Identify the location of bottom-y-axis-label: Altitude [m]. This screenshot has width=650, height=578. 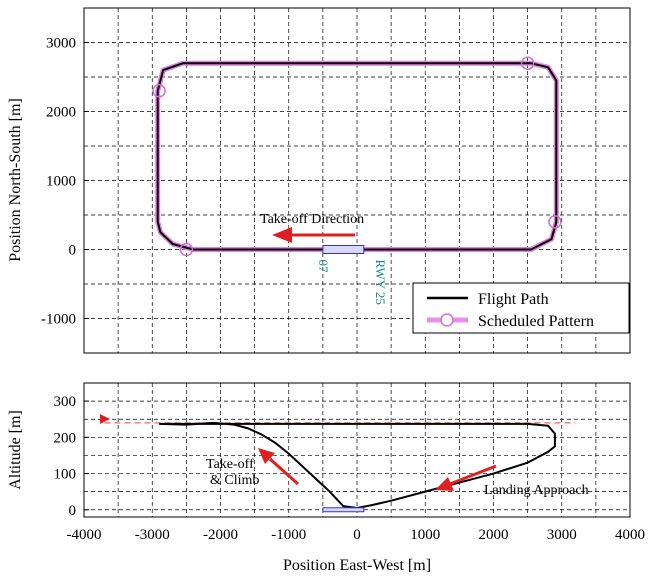
(15, 450).